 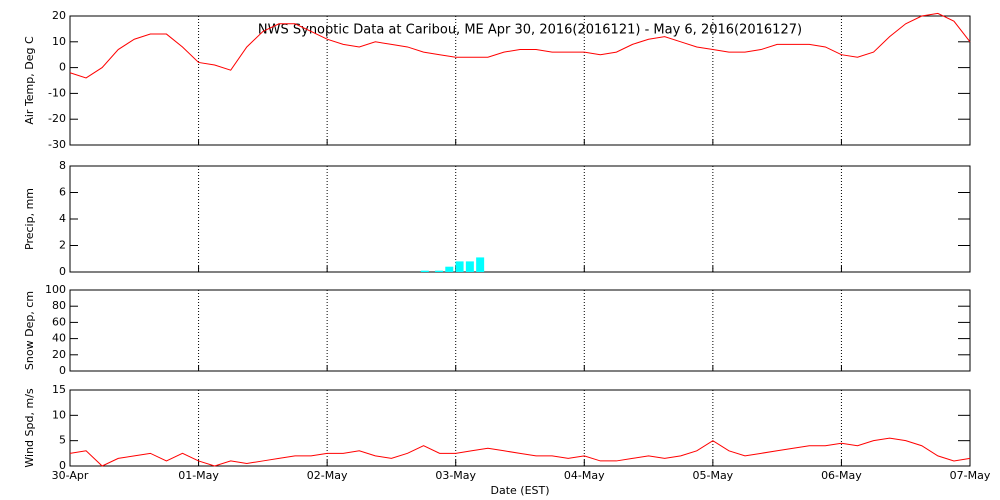 I want to click on y-tick-label: 2, so click(x=62, y=245).